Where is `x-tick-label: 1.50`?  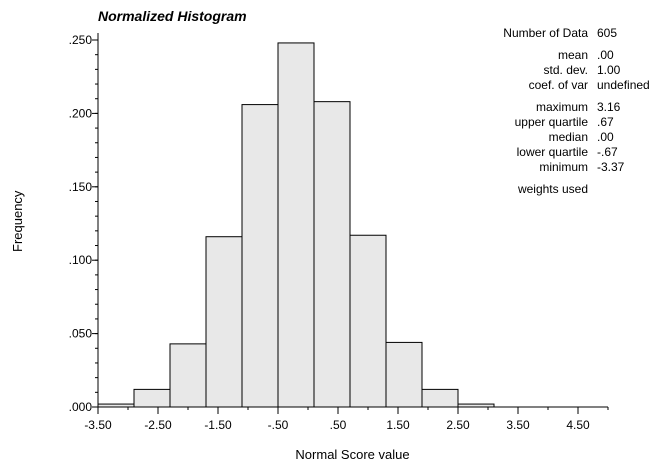
x-tick-label: 1.50 is located at coordinates (398, 425).